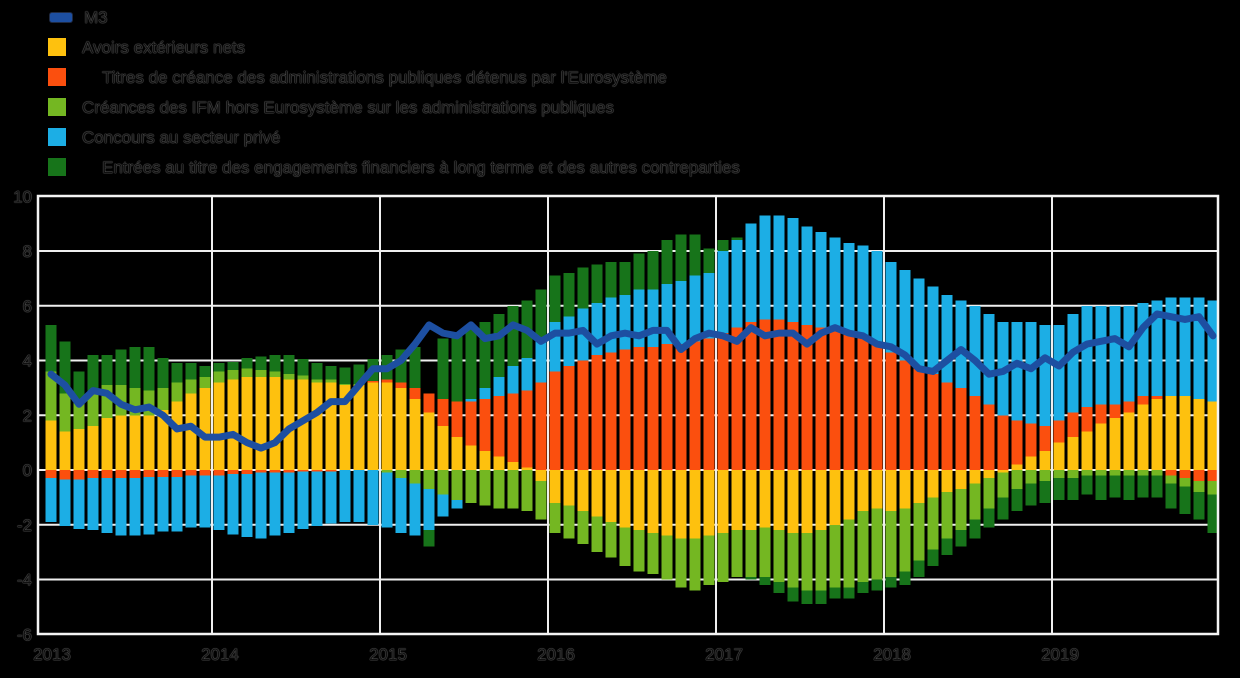 This screenshot has height=678, width=1240. What do you see at coordinates (724, 654) in the screenshot?
I see `x-tick-label: 2017` at bounding box center [724, 654].